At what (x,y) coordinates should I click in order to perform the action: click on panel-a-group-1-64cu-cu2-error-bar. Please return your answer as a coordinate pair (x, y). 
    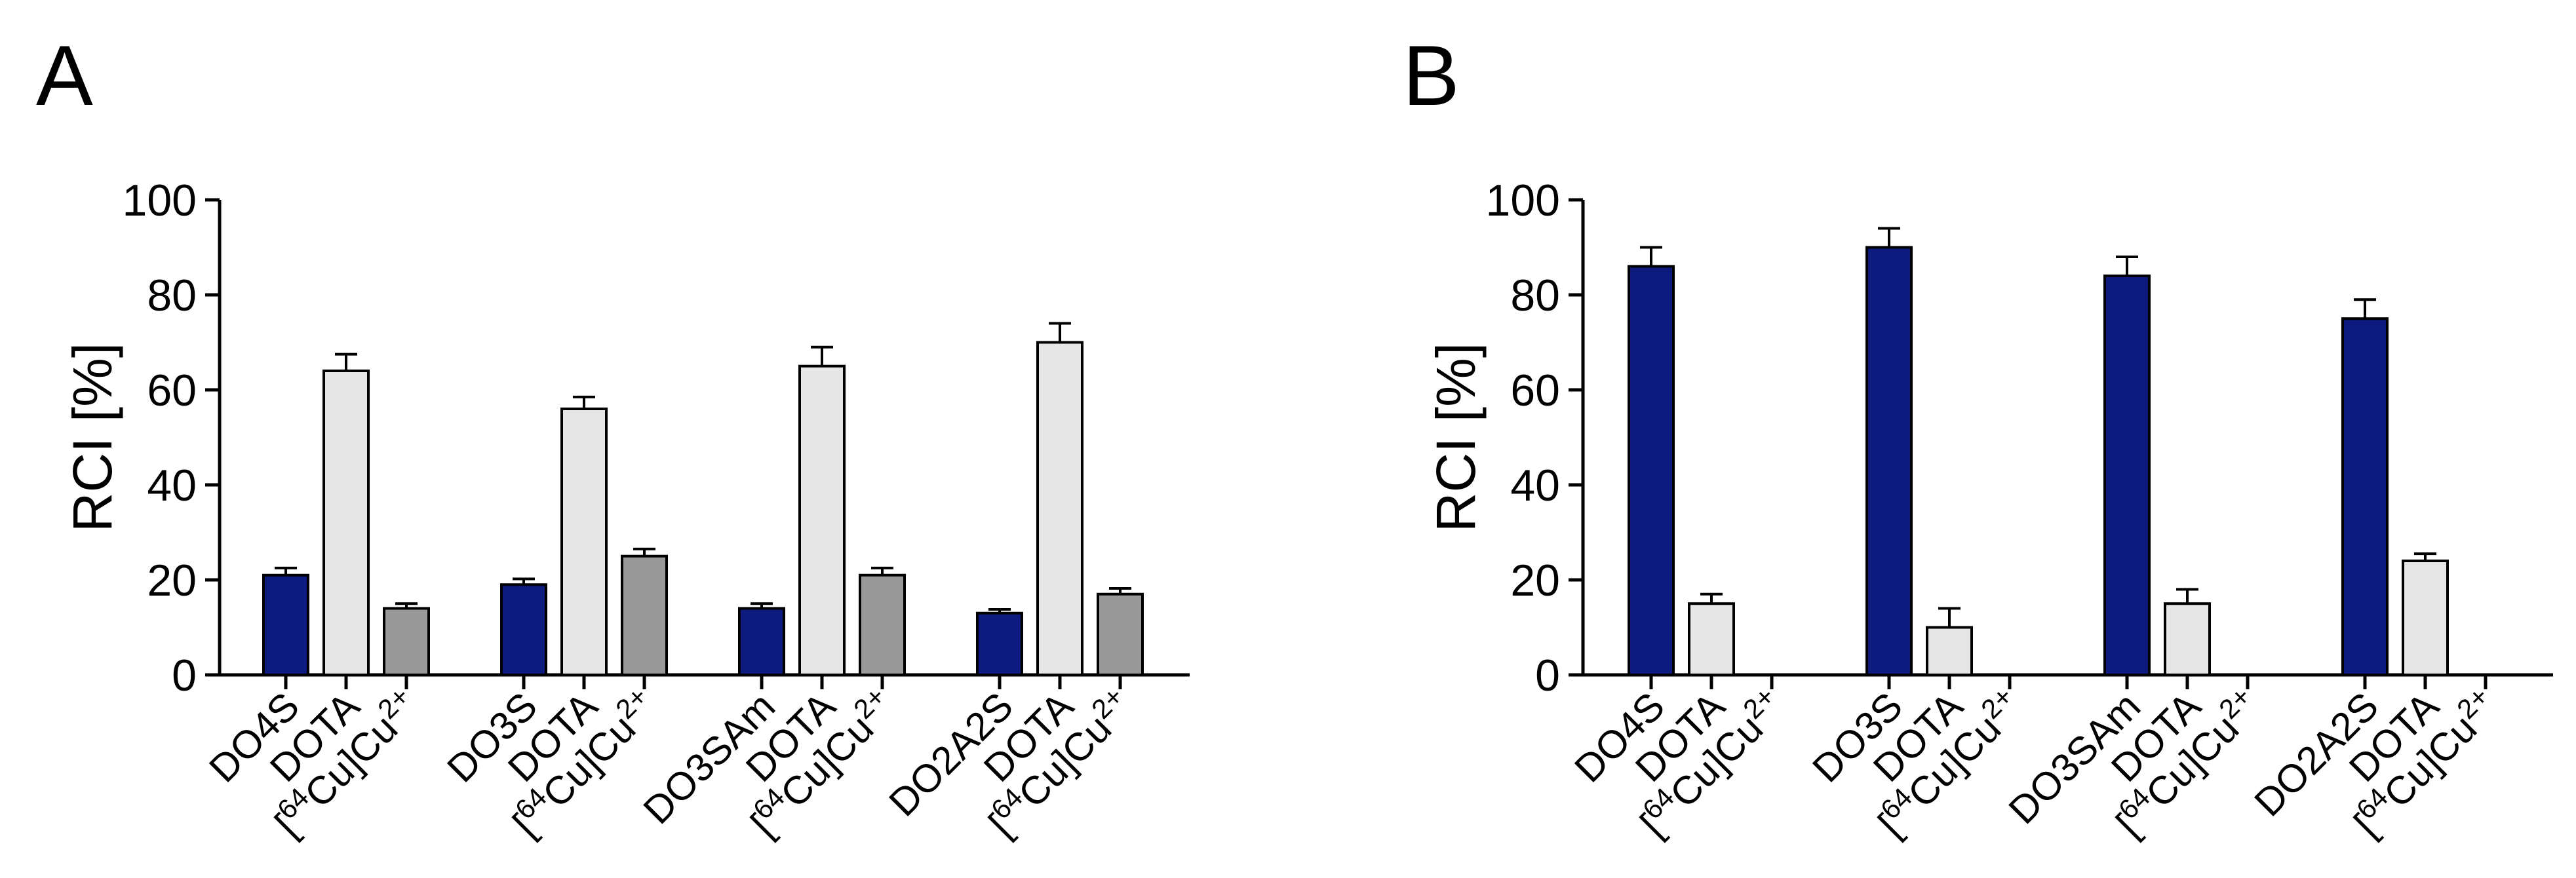
    Looking at the image, I should click on (406, 605).